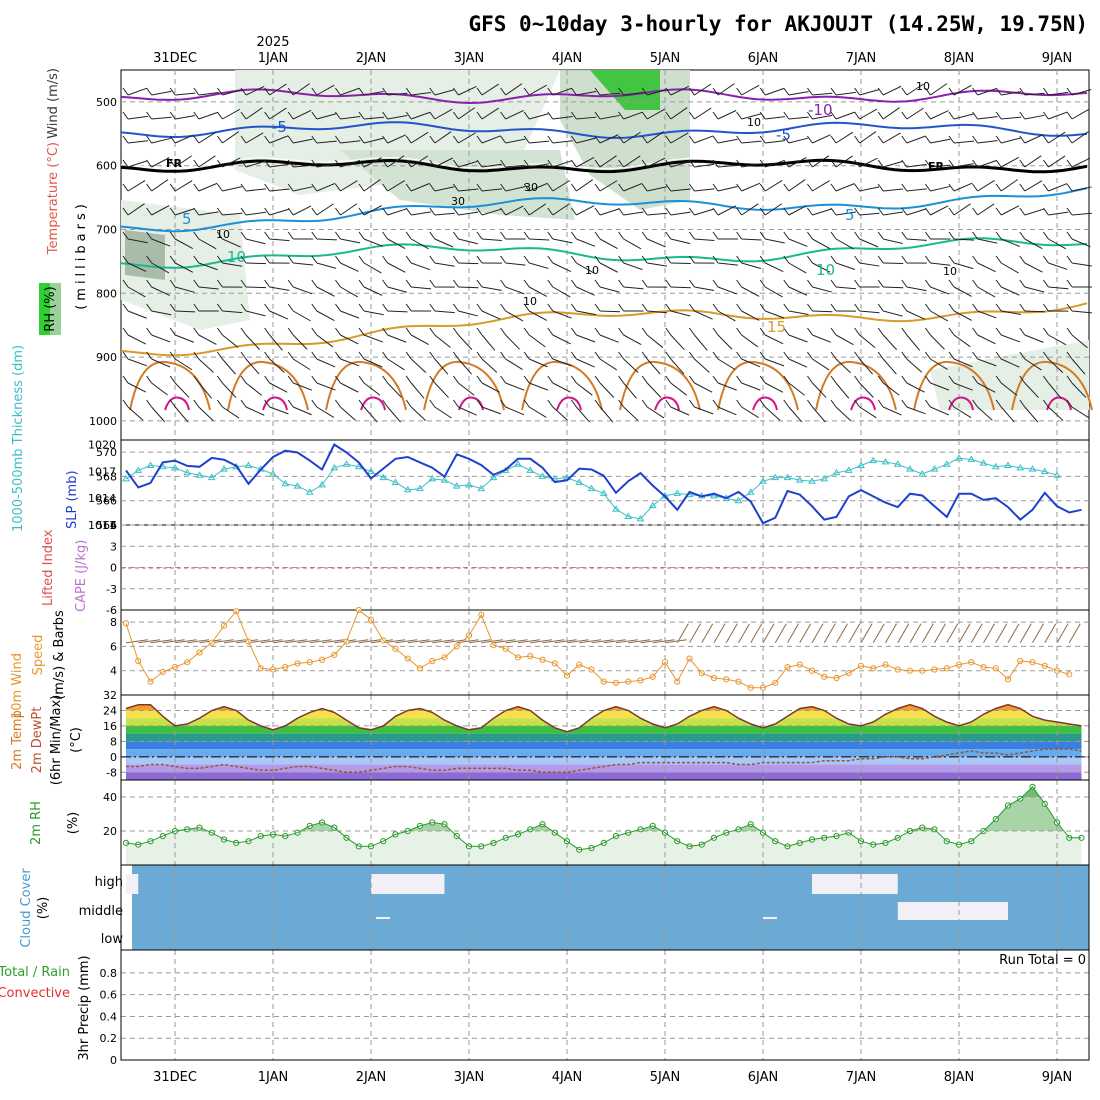 The image size is (1100, 1100). Describe the element at coordinates (603, 633) in the screenshot. I see `wind10m-barbs` at that location.